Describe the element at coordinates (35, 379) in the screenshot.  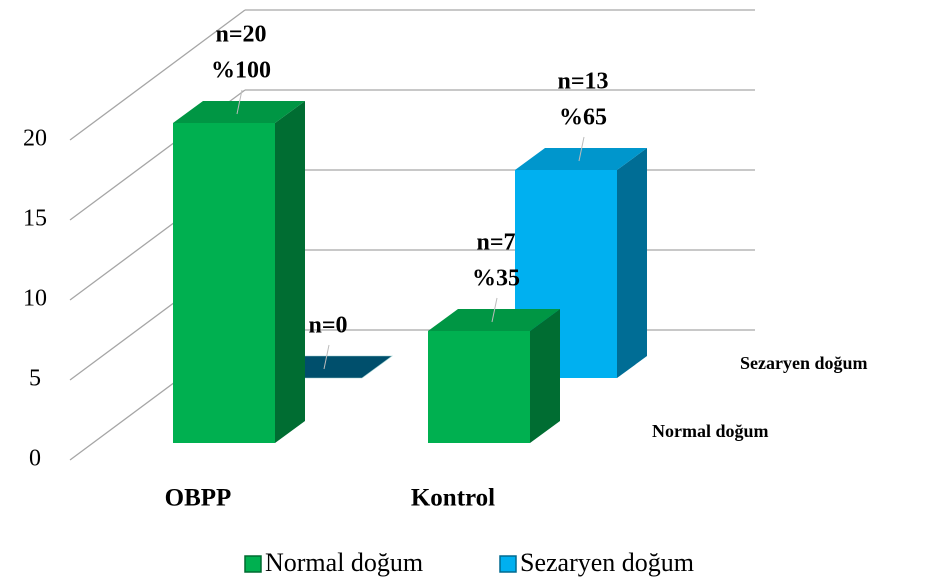
I see `y-tick-label: 5` at that location.